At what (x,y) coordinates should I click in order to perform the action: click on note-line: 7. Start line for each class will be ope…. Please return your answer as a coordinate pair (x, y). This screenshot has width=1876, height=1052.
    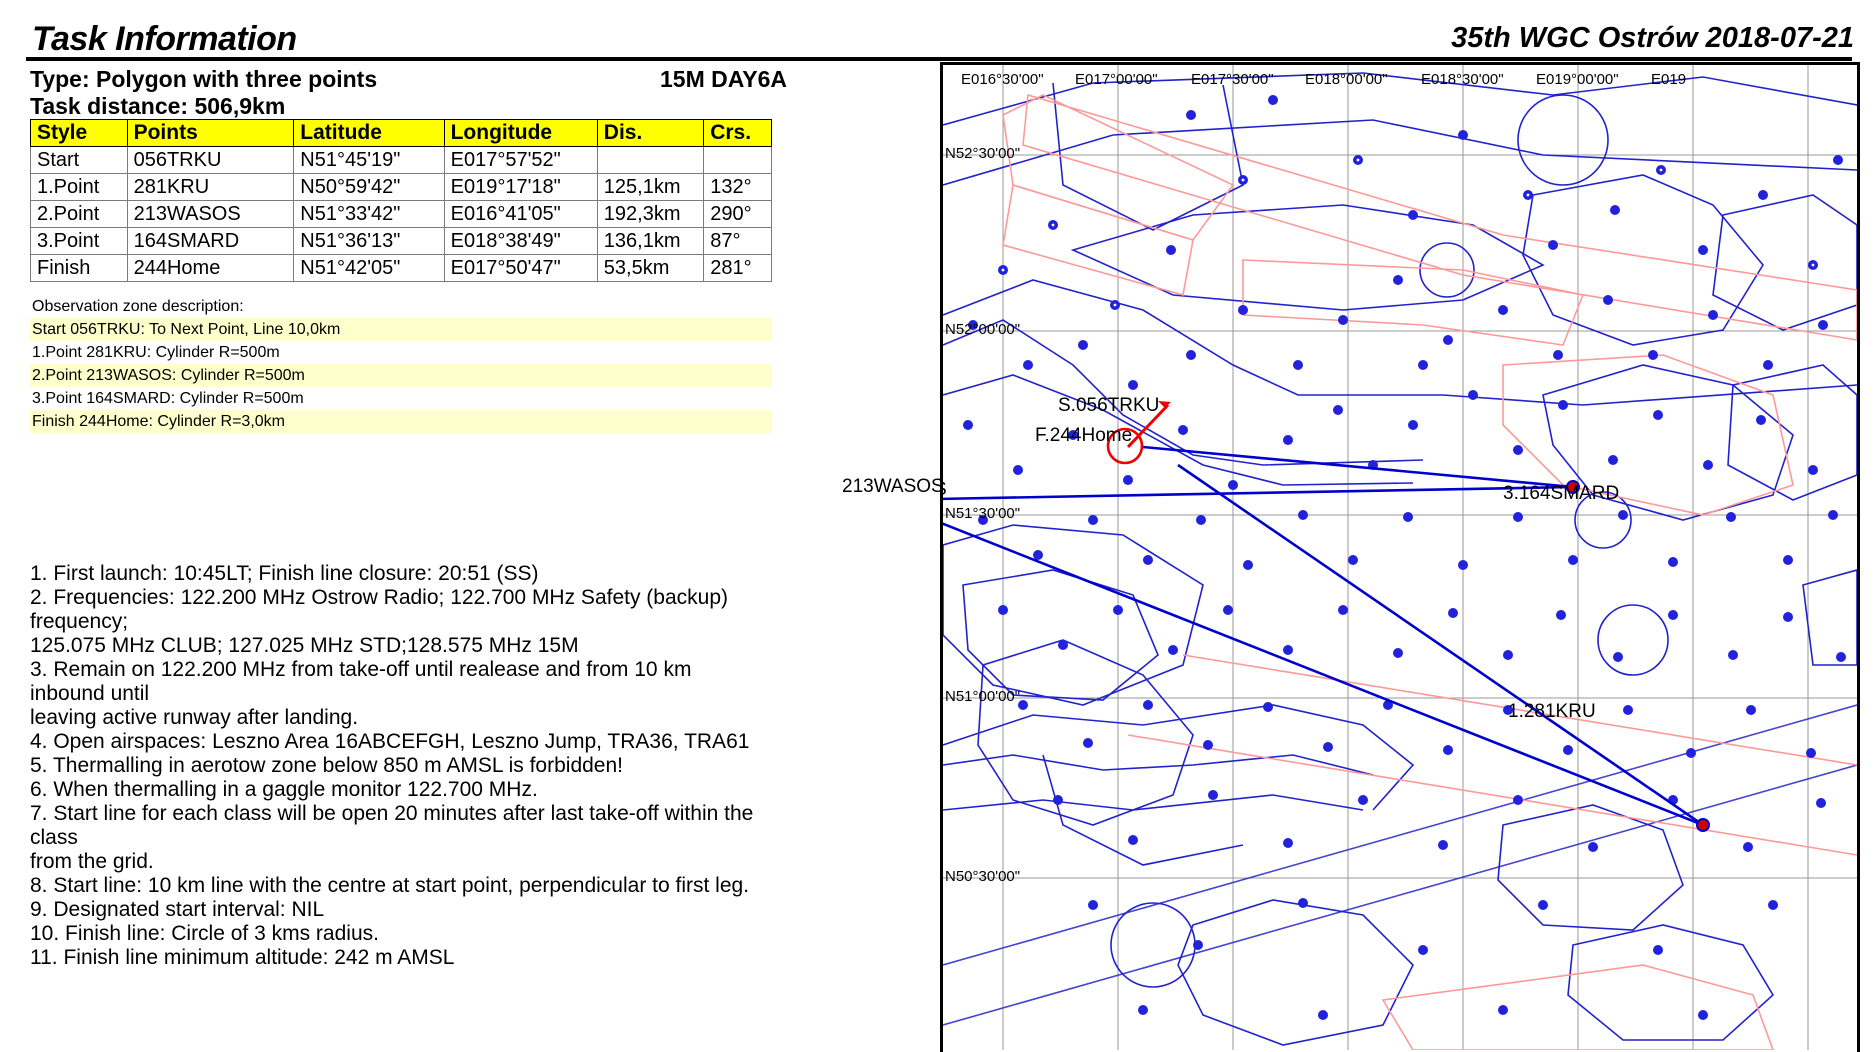
    Looking at the image, I should click on (392, 825).